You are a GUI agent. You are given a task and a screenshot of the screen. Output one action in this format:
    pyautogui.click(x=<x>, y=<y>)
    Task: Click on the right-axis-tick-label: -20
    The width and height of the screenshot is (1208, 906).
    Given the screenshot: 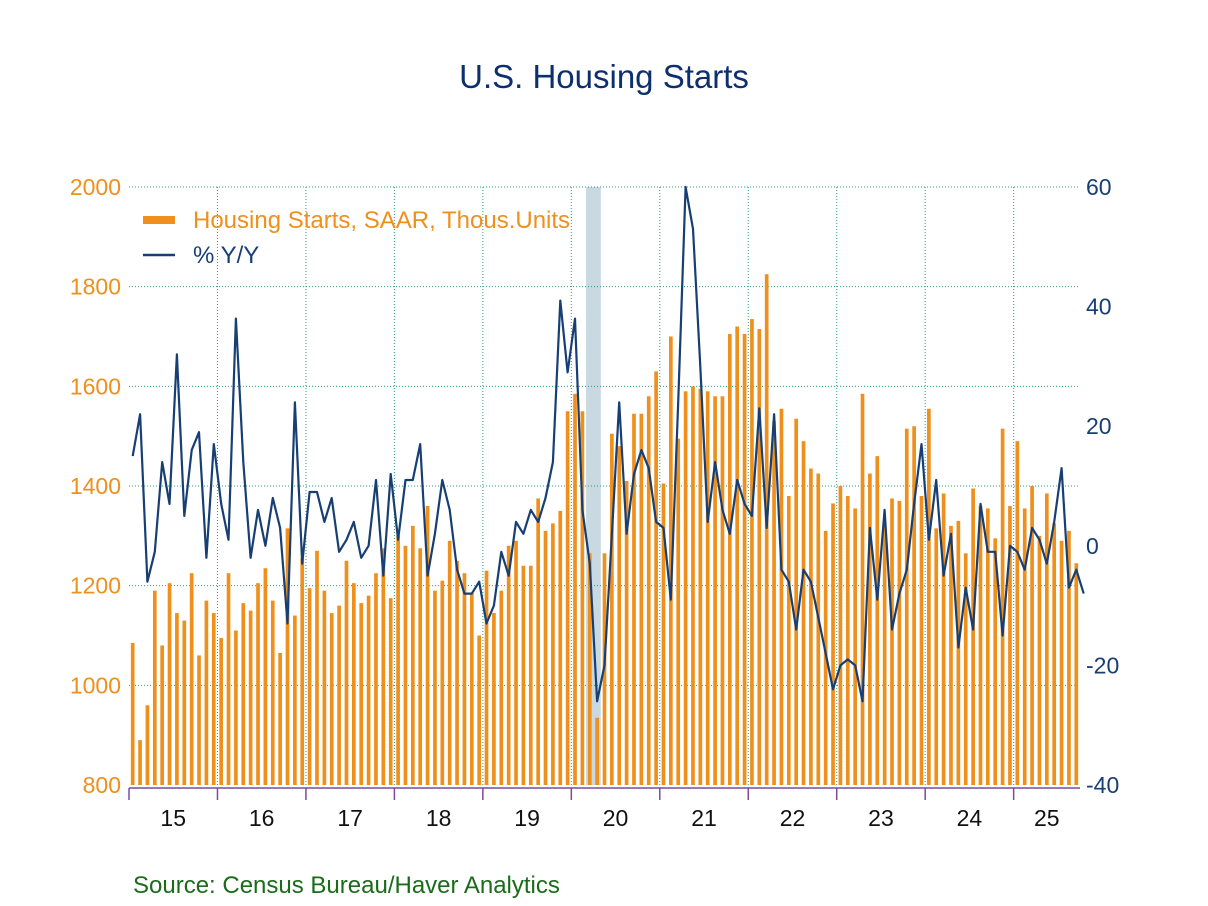 What is the action you would take?
    pyautogui.click(x=1102, y=665)
    